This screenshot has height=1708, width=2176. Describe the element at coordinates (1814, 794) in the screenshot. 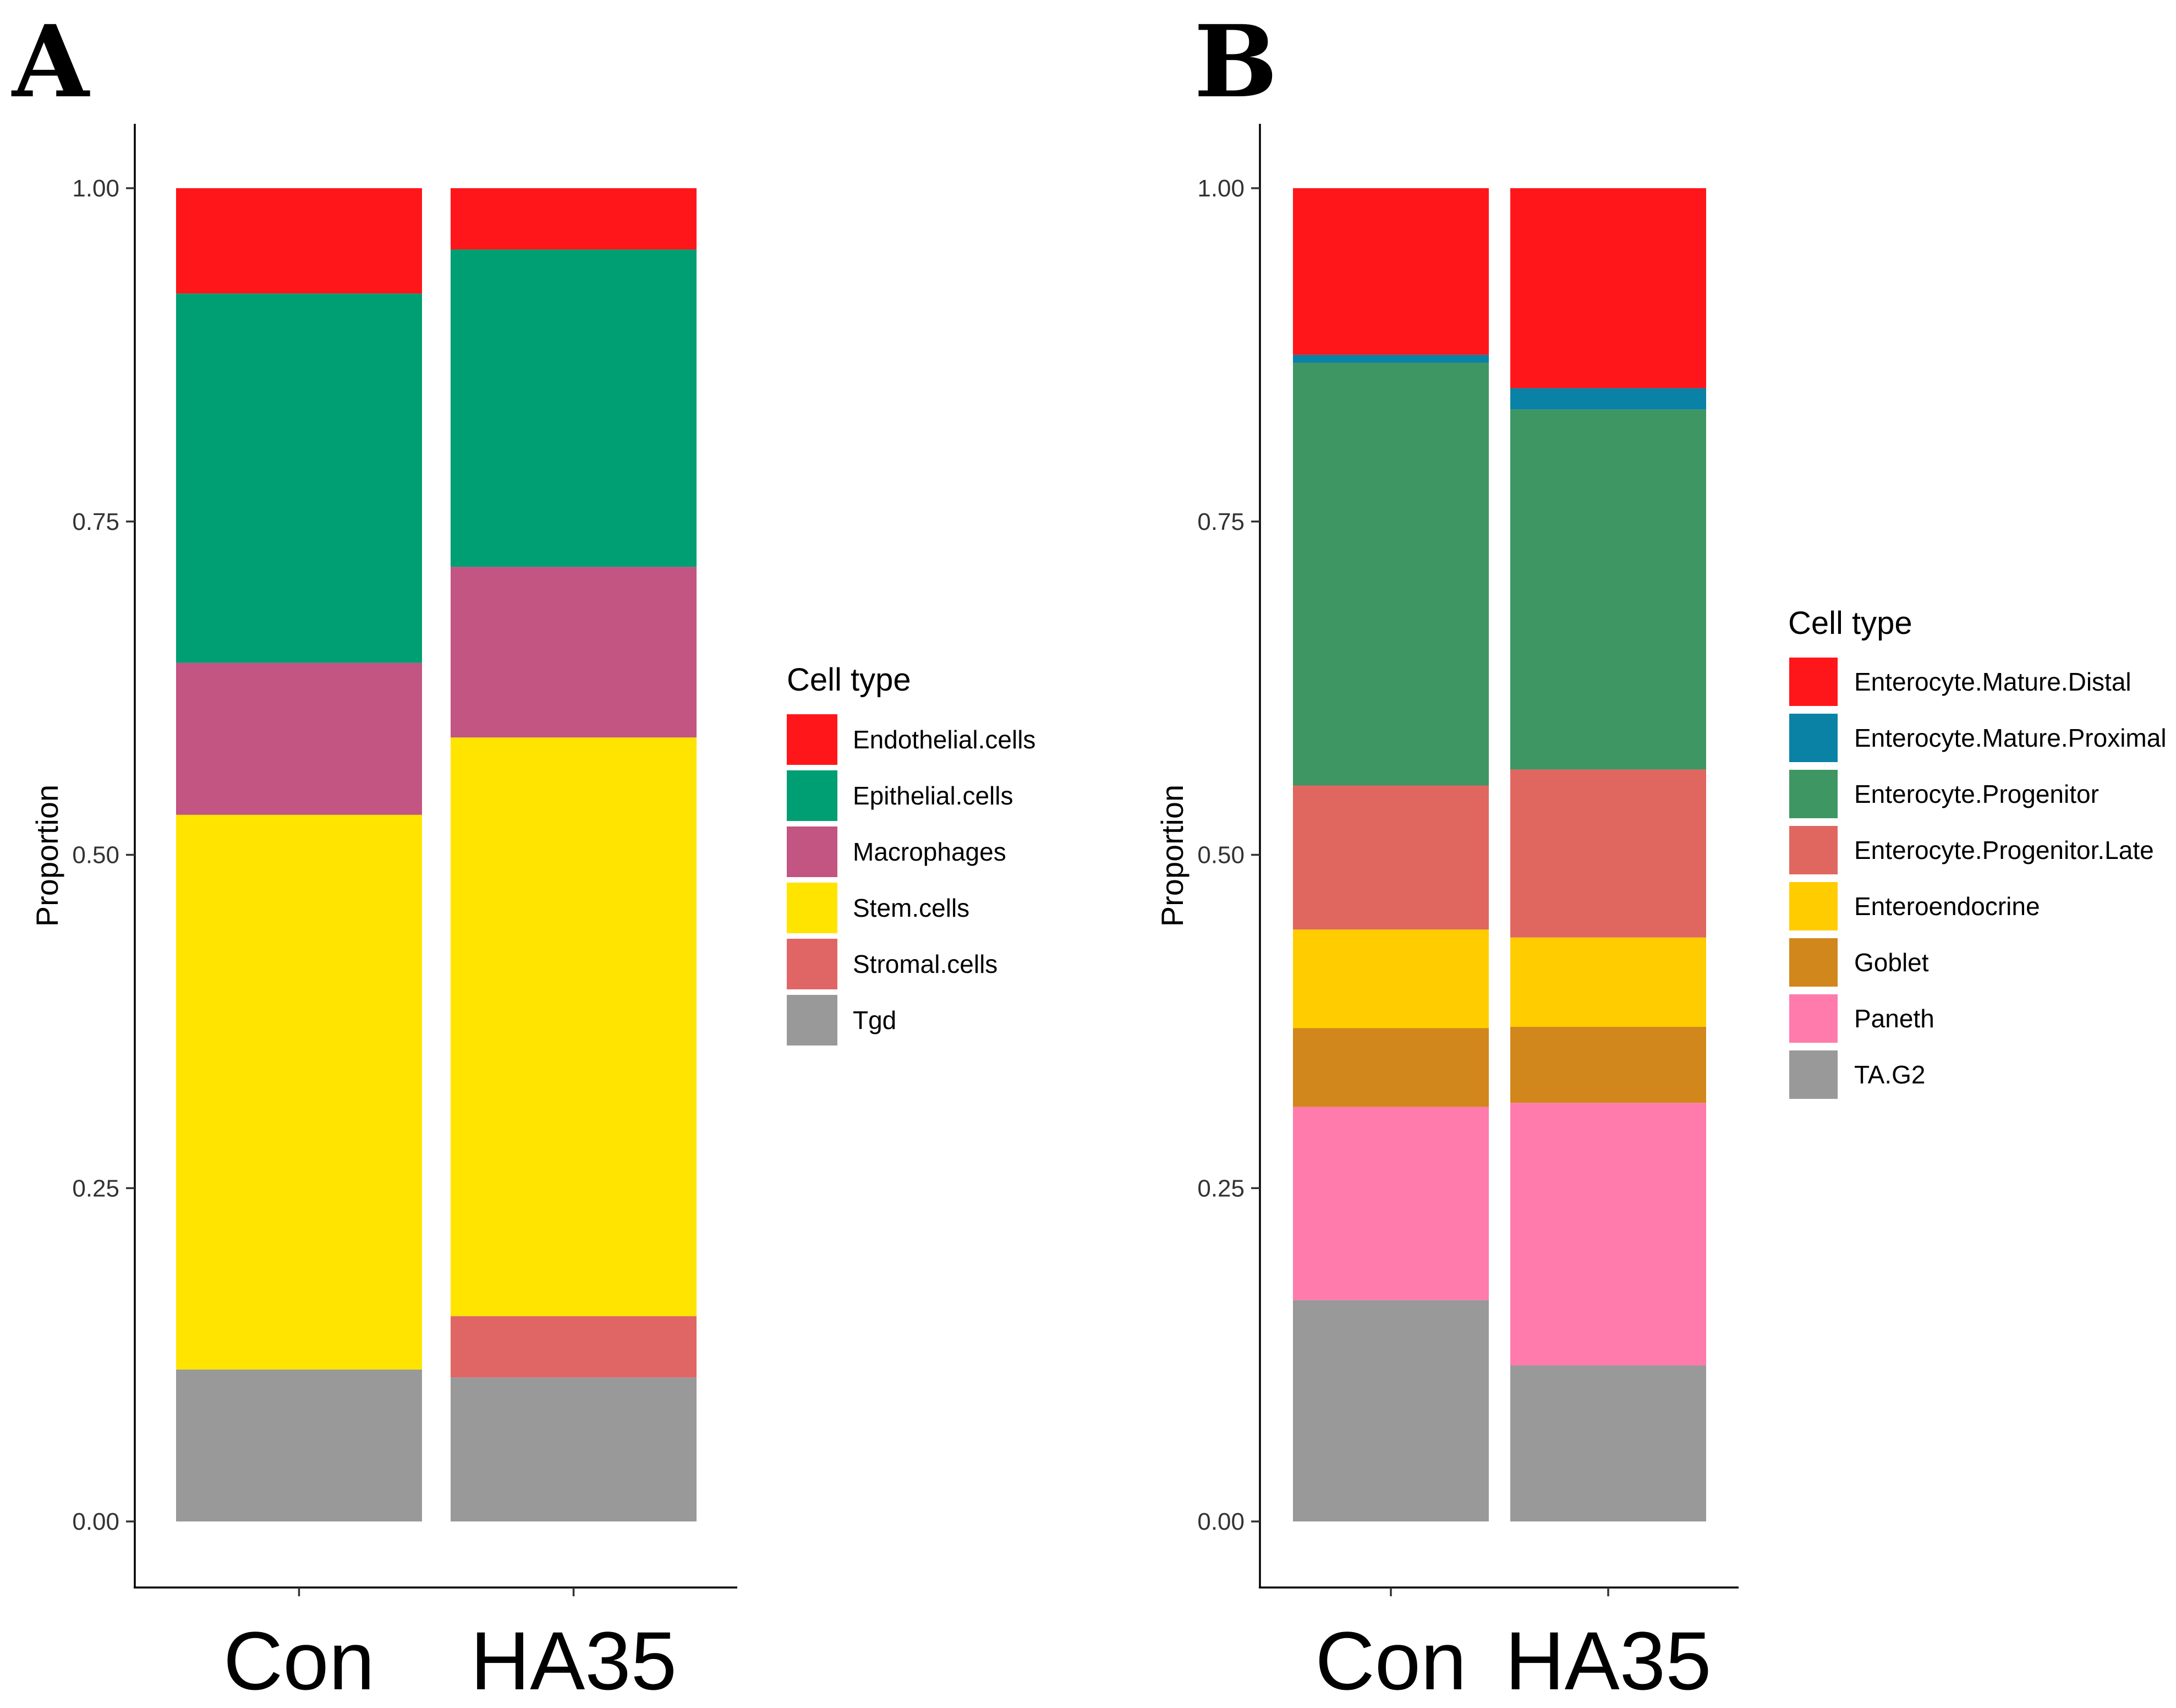

I see `legend-swatch-enterocyte-progenitor` at that location.